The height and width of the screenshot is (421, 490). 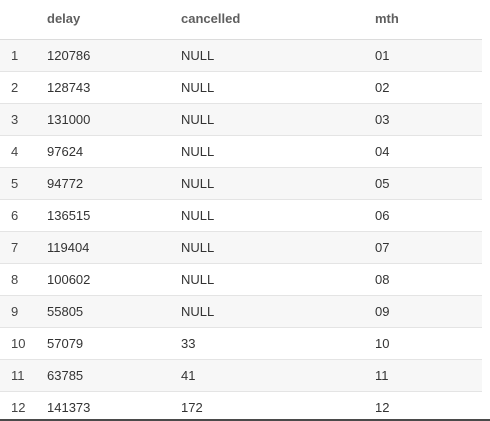 What do you see at coordinates (18, 343) in the screenshot?
I see `row-number: 10` at bounding box center [18, 343].